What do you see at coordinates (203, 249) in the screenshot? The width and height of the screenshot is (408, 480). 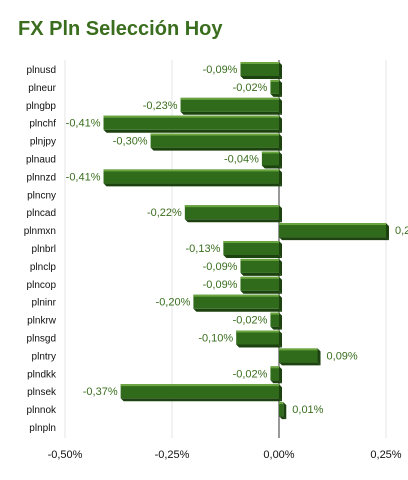 I see `value-label: -0,13%` at bounding box center [203, 249].